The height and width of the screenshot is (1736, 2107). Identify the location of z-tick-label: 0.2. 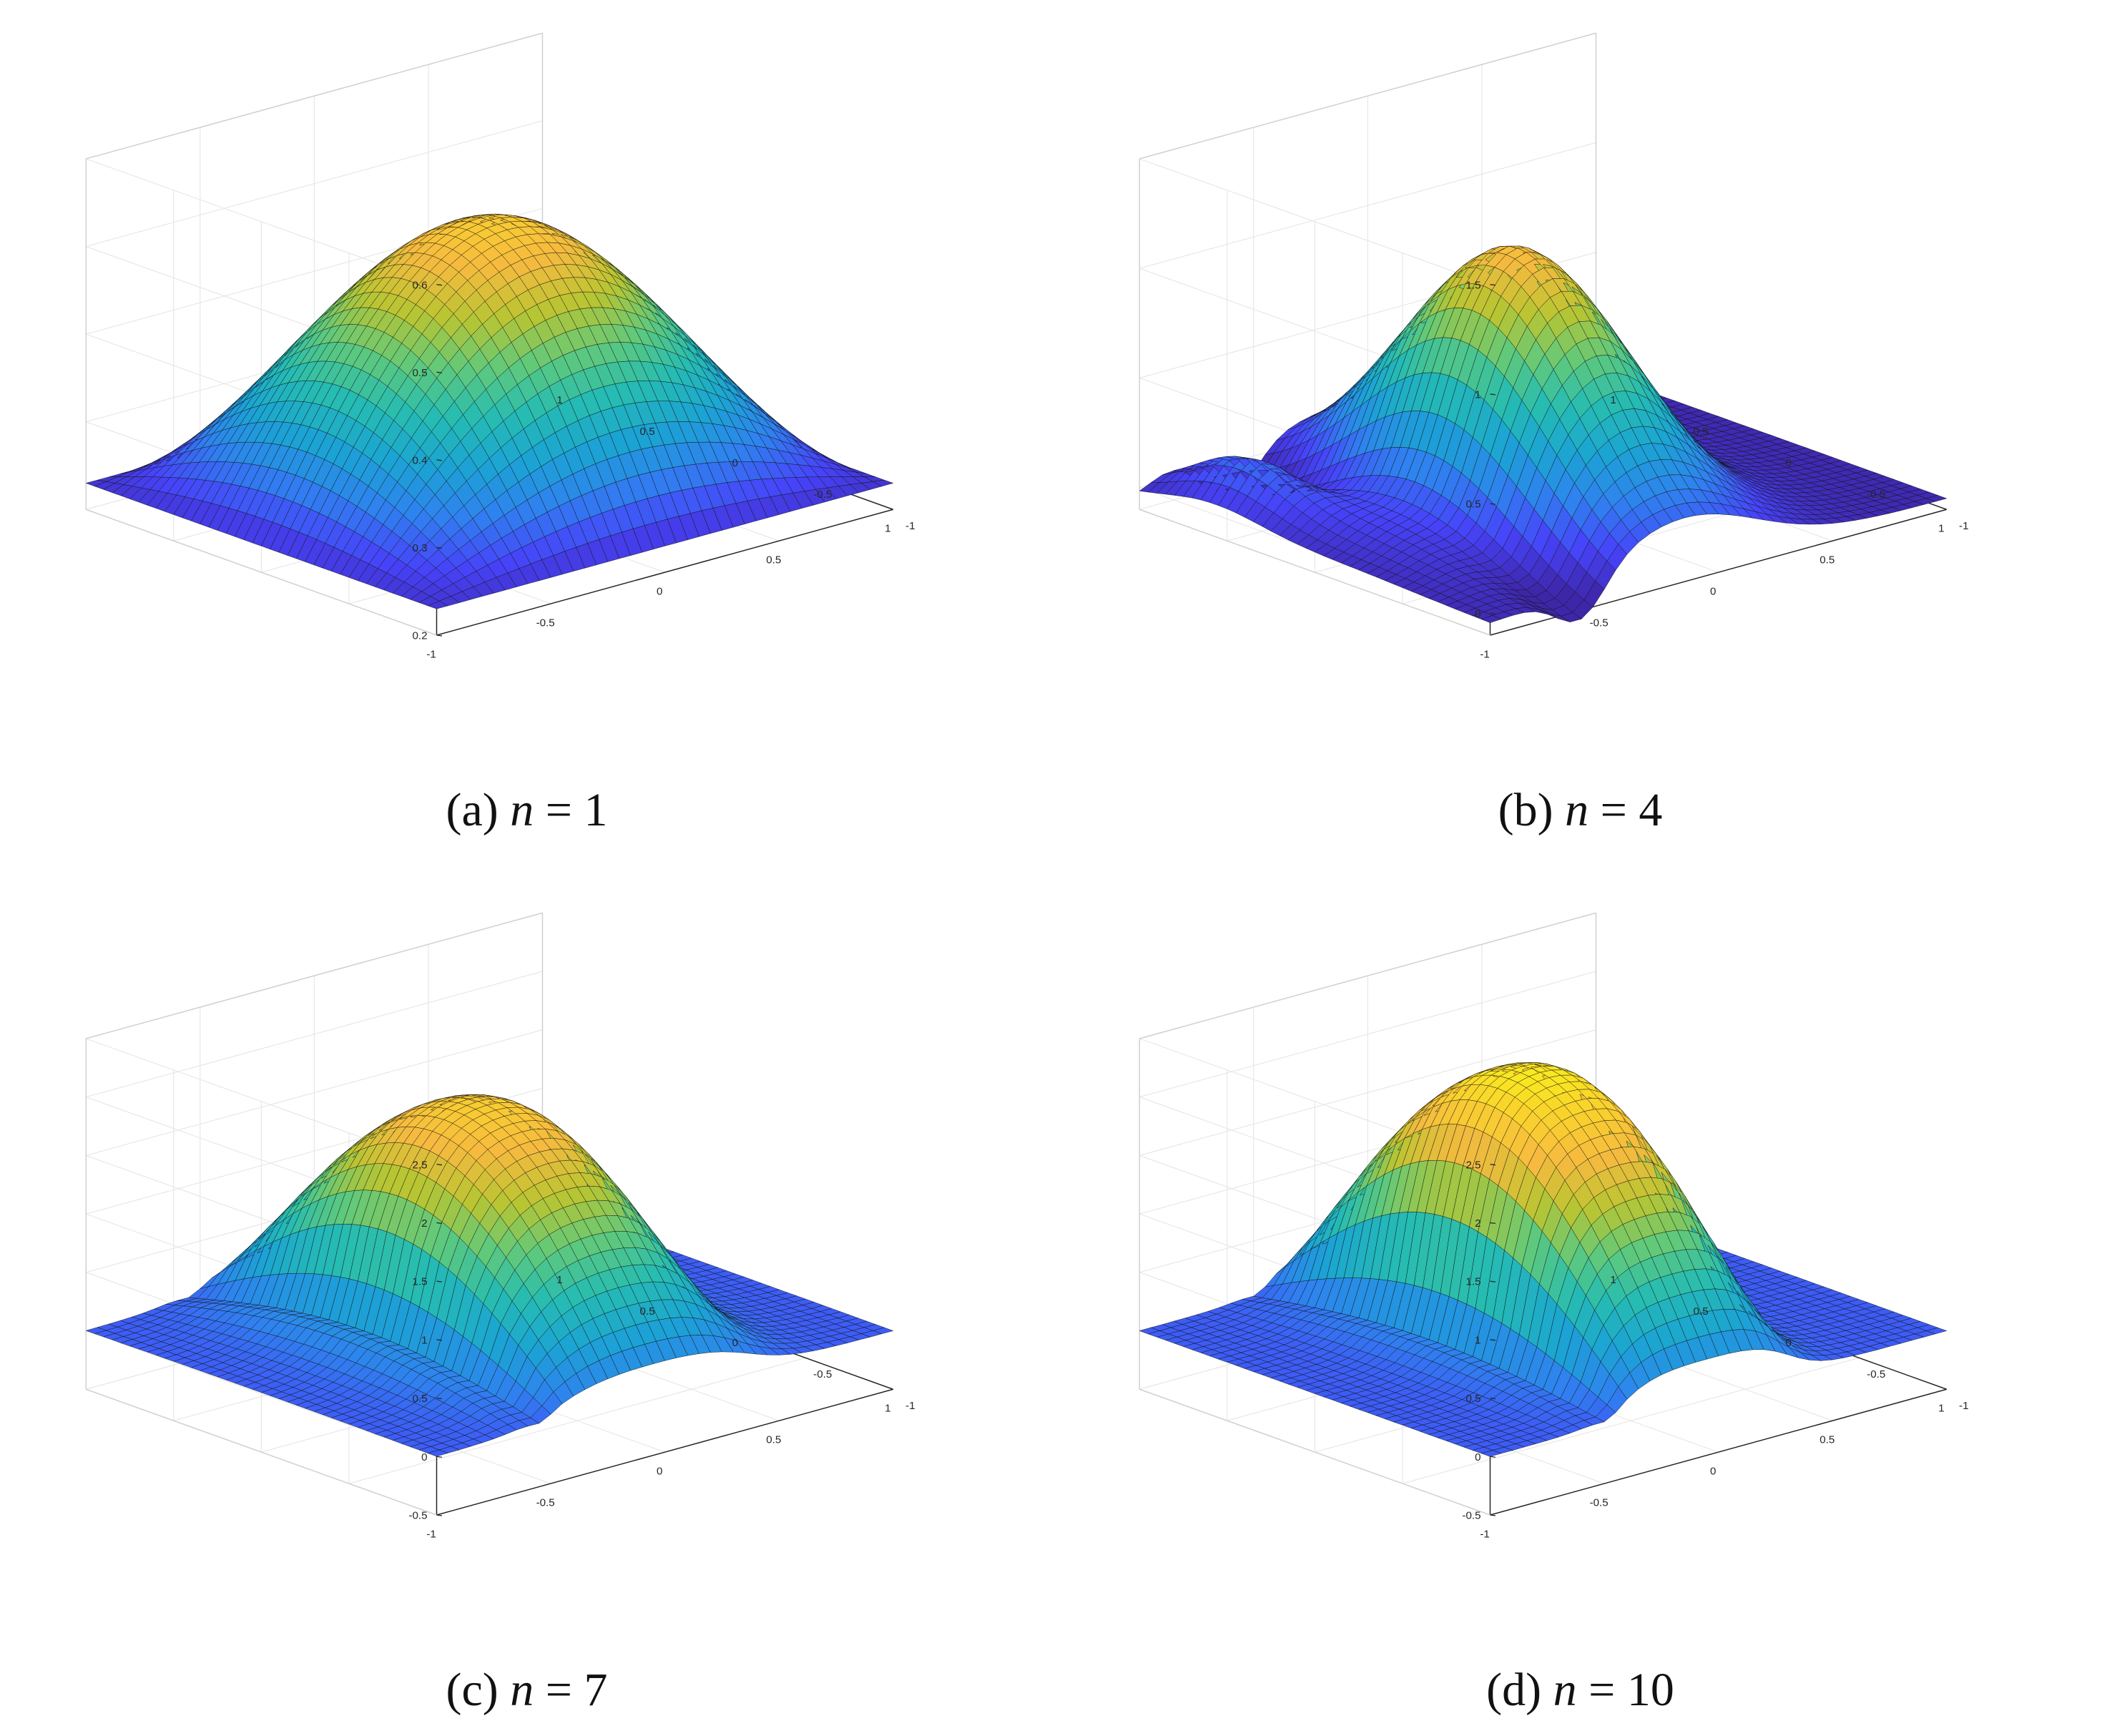
(419, 636).